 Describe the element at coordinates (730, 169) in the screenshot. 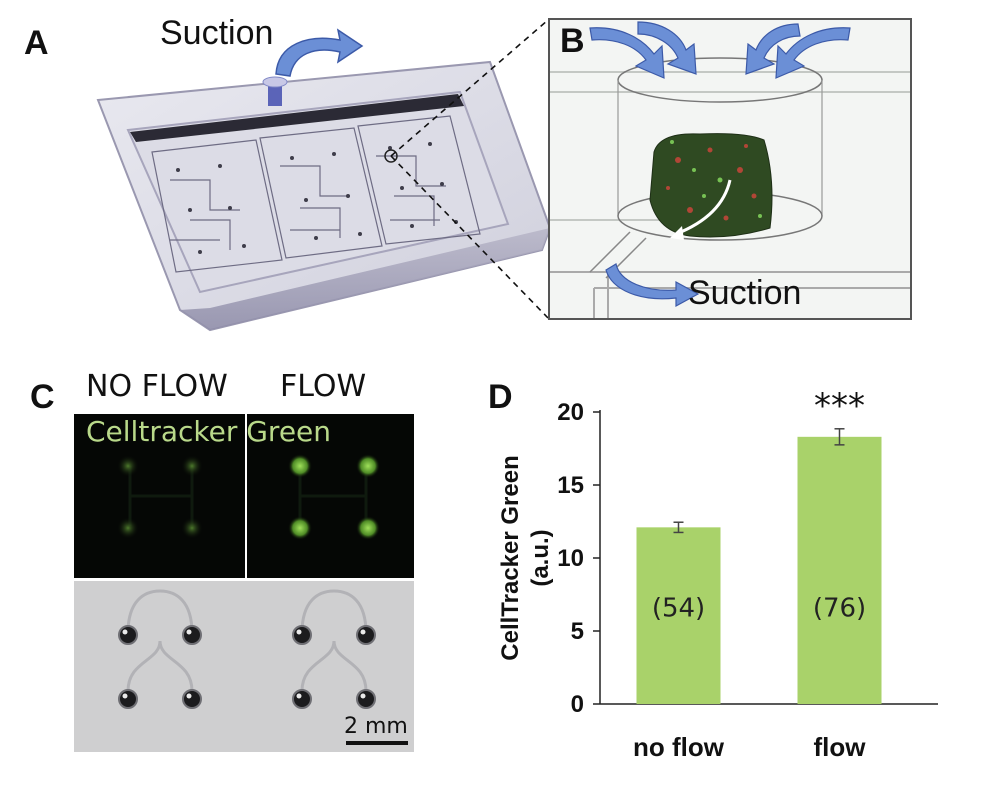

I see `well-schematic` at that location.